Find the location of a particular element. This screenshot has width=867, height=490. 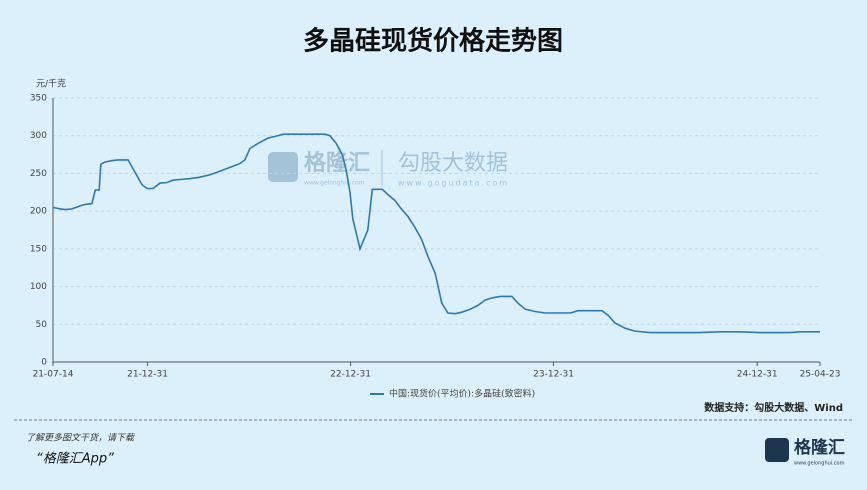

y-tick-label: 50 is located at coordinates (42, 325).